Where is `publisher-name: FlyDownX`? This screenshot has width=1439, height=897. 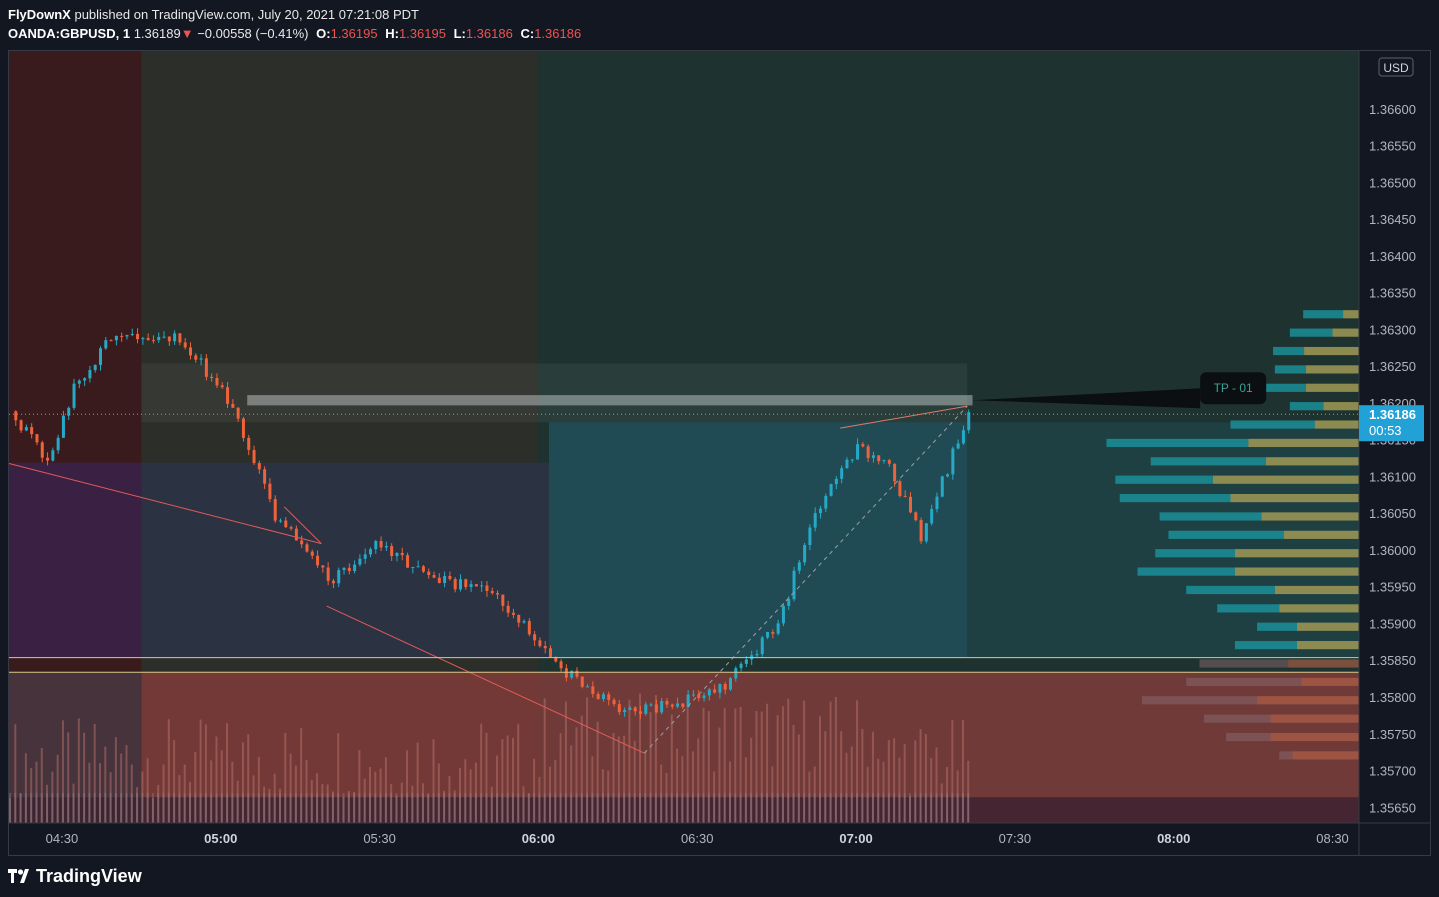
publisher-name: FlyDownX is located at coordinates (39, 14).